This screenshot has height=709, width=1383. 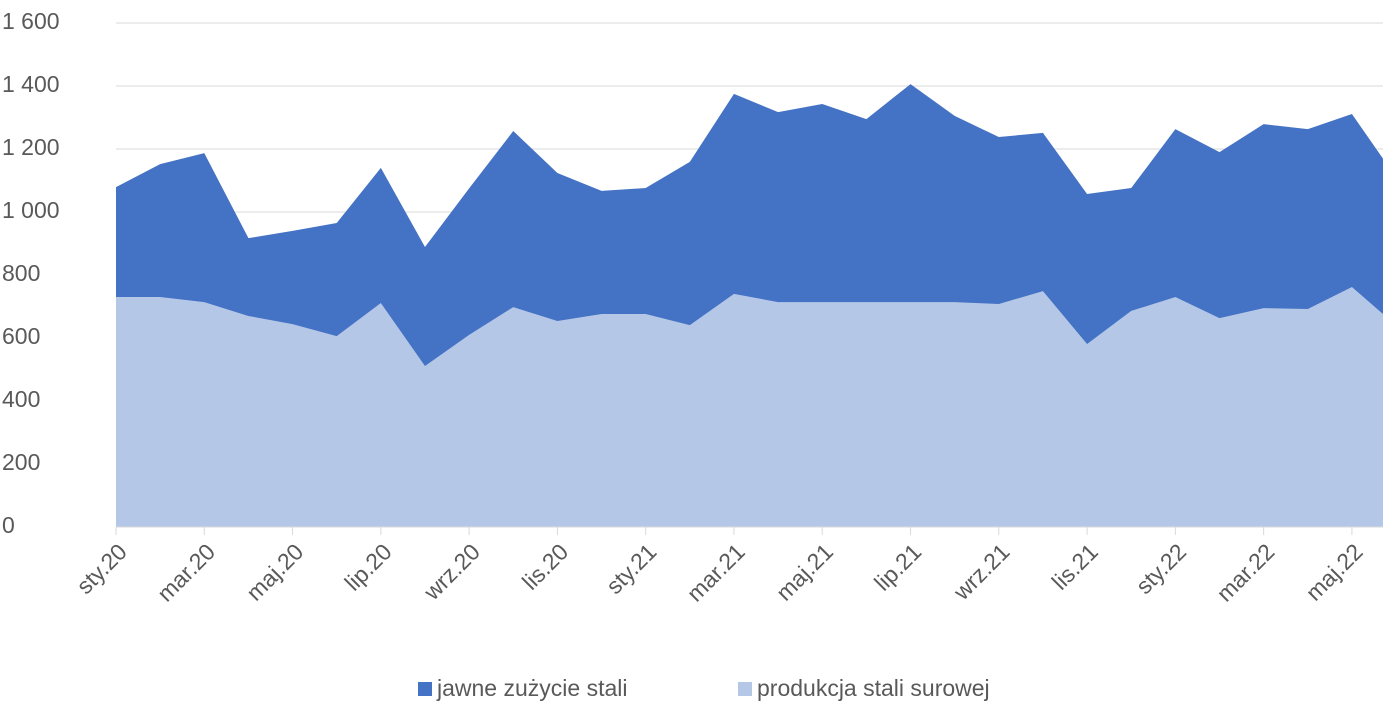 What do you see at coordinates (8, 525) in the screenshot?
I see `y-tick-label: 0` at bounding box center [8, 525].